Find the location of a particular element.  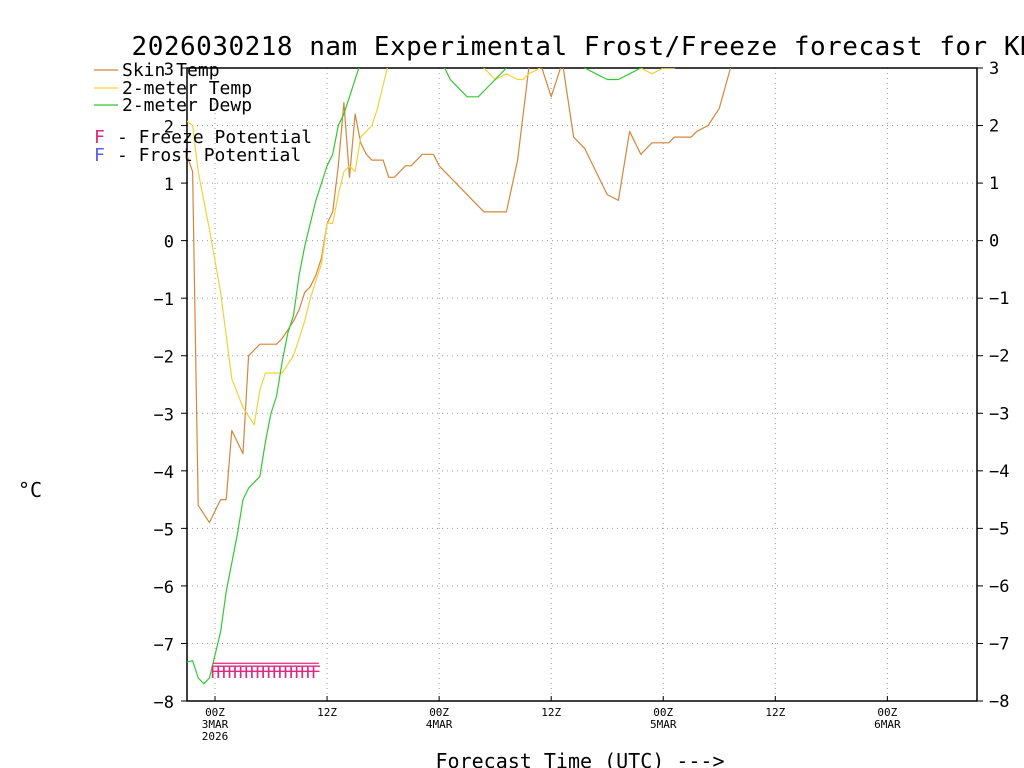

y-tick-label-left: −1 is located at coordinates (164, 300).